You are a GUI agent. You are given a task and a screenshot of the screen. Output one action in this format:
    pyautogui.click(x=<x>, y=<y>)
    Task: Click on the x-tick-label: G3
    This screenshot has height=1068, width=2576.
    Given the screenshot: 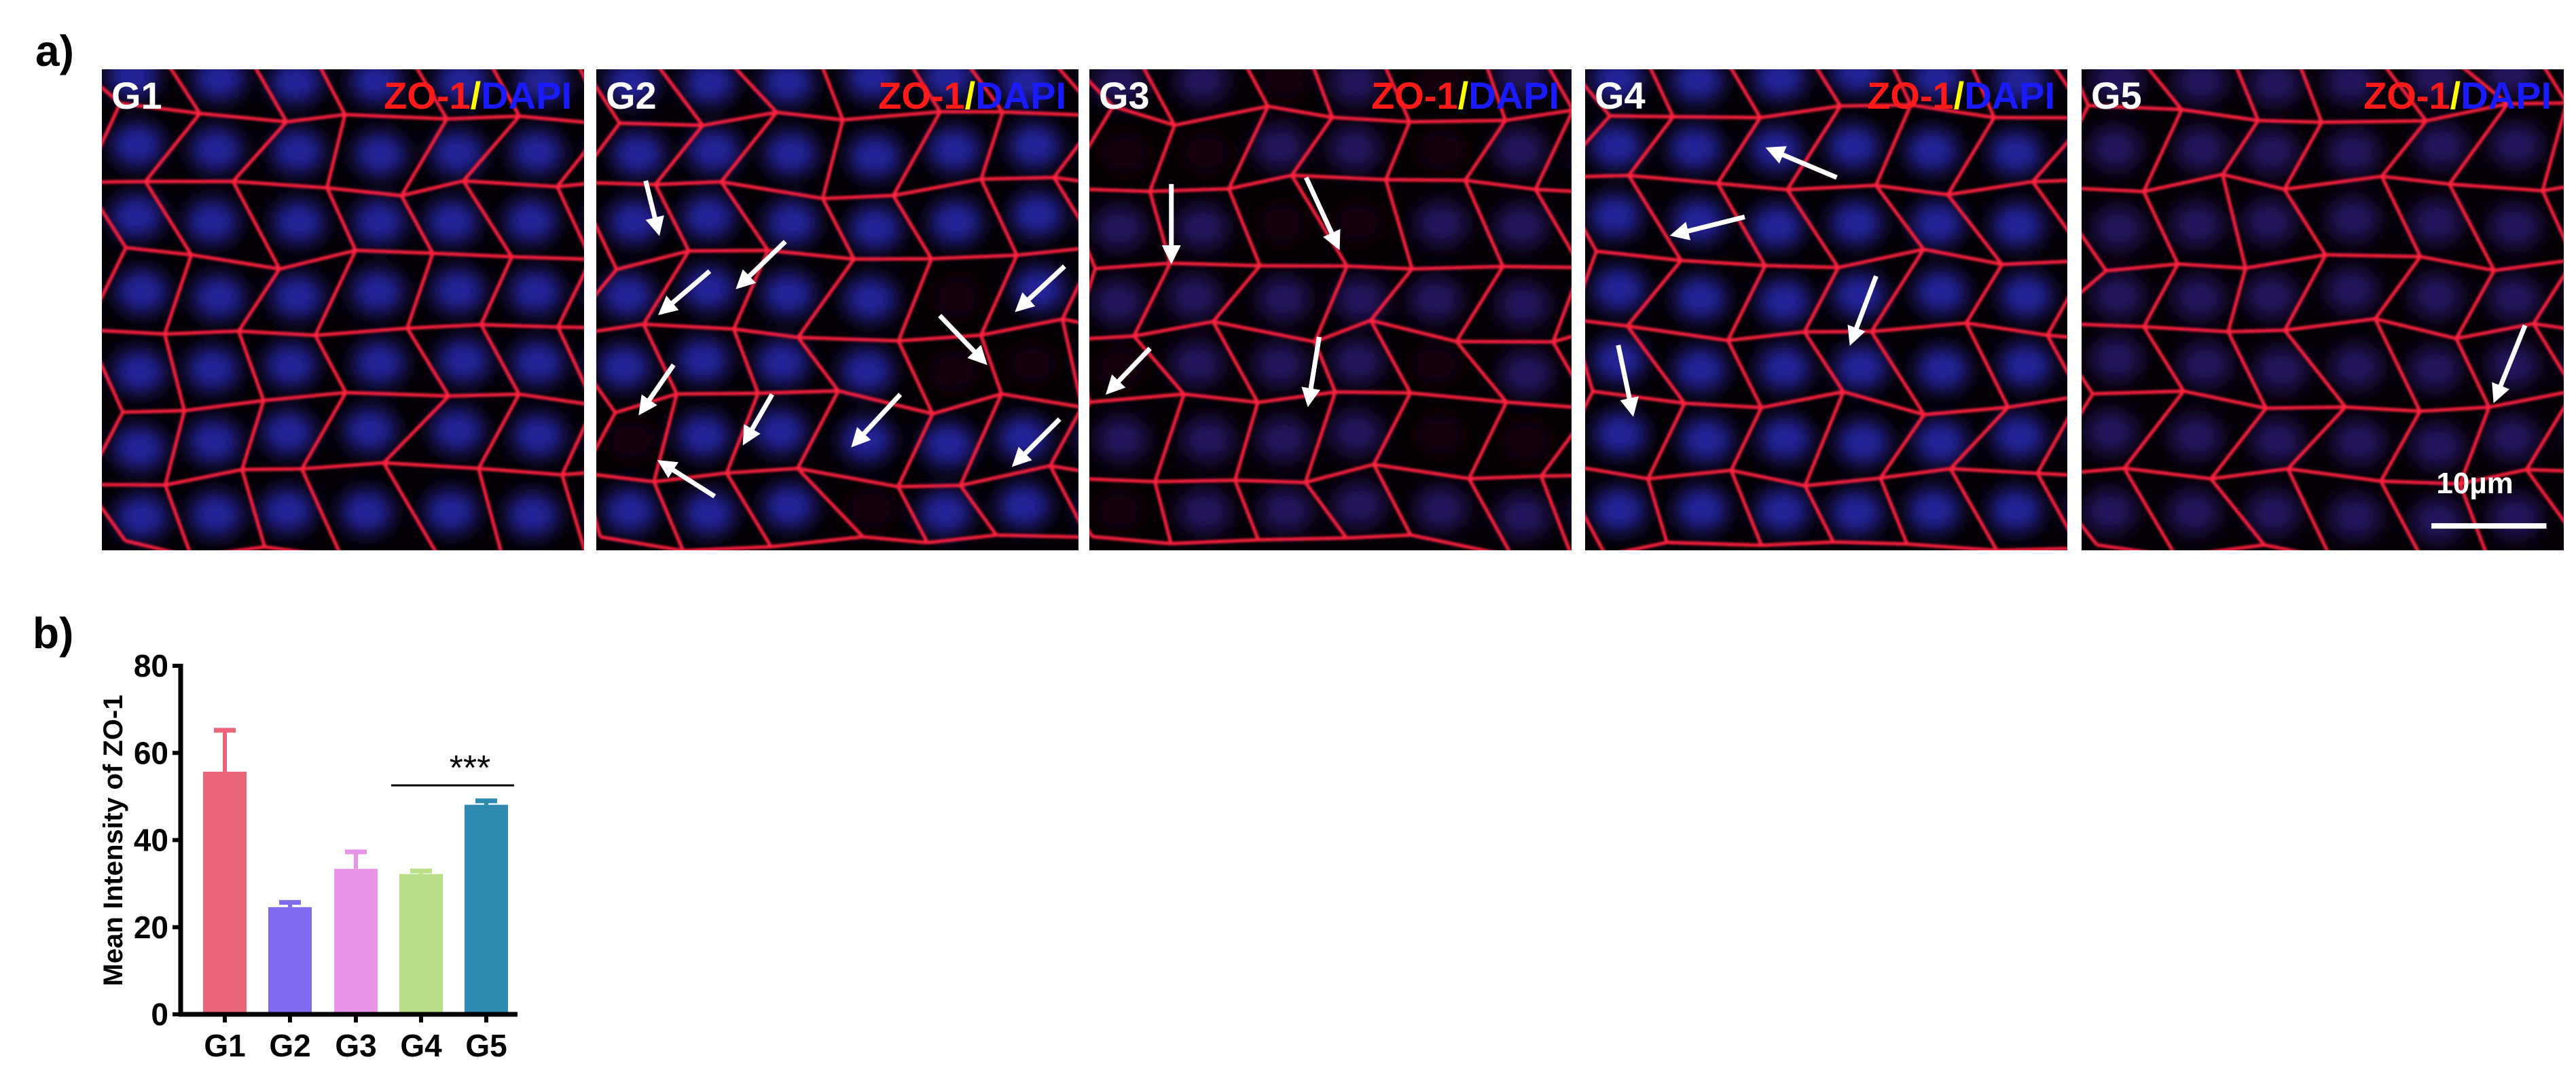 What is the action you would take?
    pyautogui.click(x=355, y=1045)
    